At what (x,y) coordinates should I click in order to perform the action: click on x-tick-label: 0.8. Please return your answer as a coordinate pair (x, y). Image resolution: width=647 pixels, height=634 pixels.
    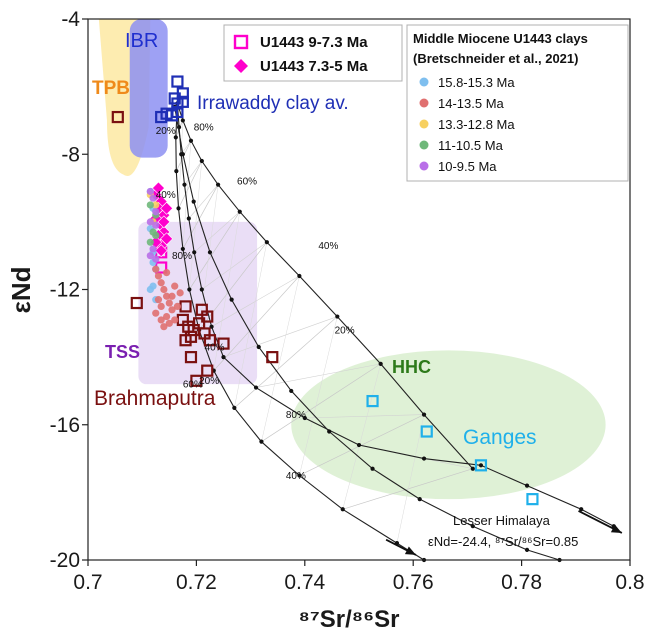
    Looking at the image, I should click on (629, 582).